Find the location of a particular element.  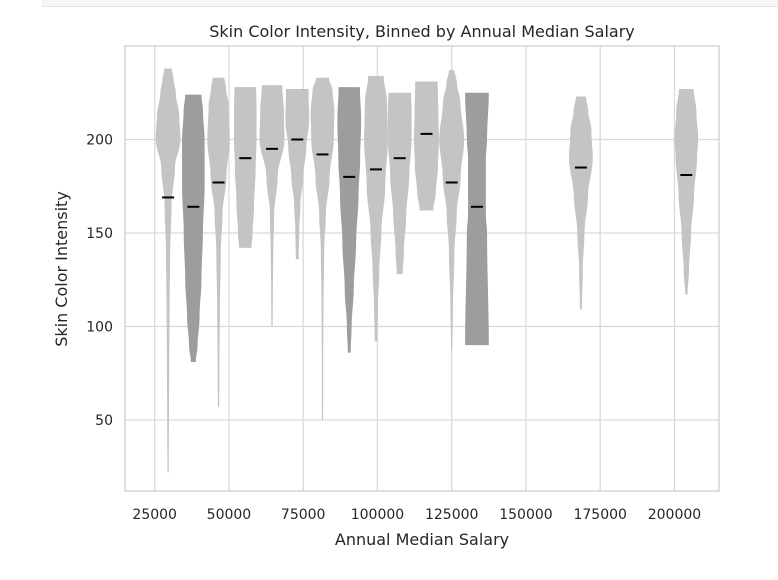

x-tick-label: 200000 is located at coordinates (674, 515).